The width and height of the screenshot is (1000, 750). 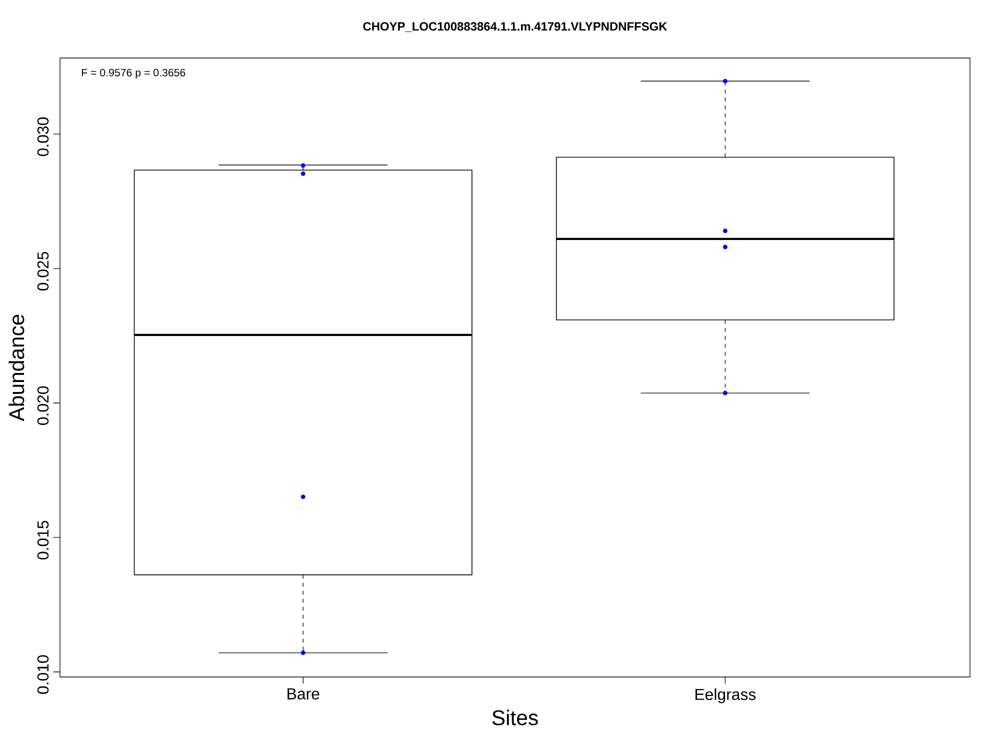 What do you see at coordinates (515, 27) in the screenshot?
I see `chart-title: CHOYP_LOC100883864.1.1.m.41791.VLYPNDNFFSGK` at bounding box center [515, 27].